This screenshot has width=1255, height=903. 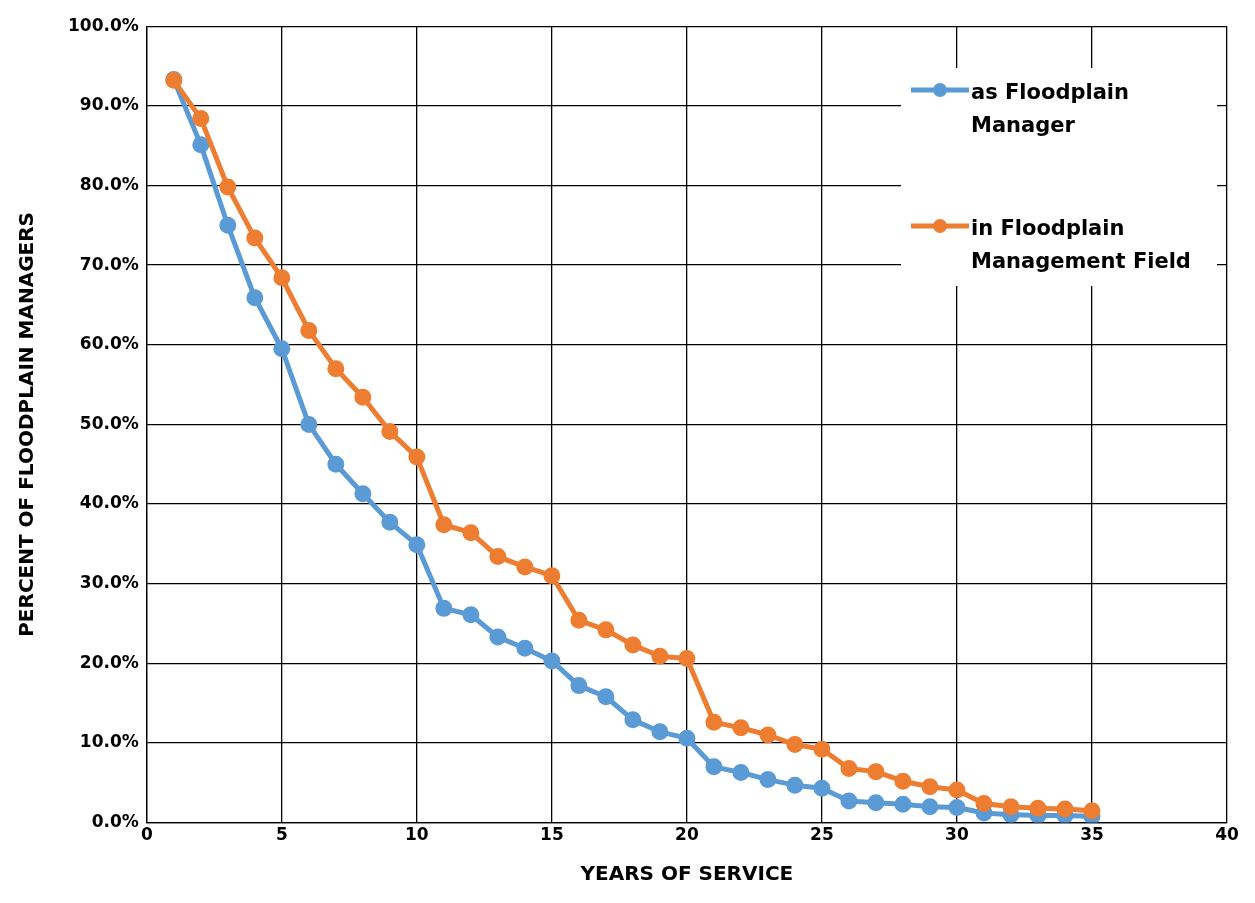 What do you see at coordinates (109, 661) in the screenshot?
I see `y-tick-label: 20.0%` at bounding box center [109, 661].